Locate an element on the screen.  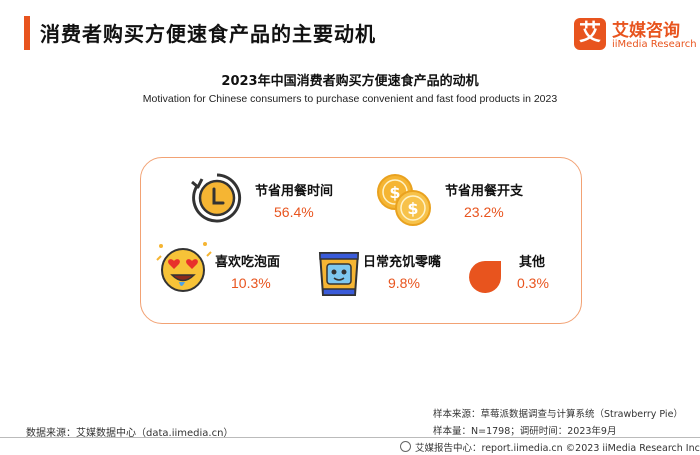
motivation-label: 节省用餐时间 is located at coordinates (294, 191).